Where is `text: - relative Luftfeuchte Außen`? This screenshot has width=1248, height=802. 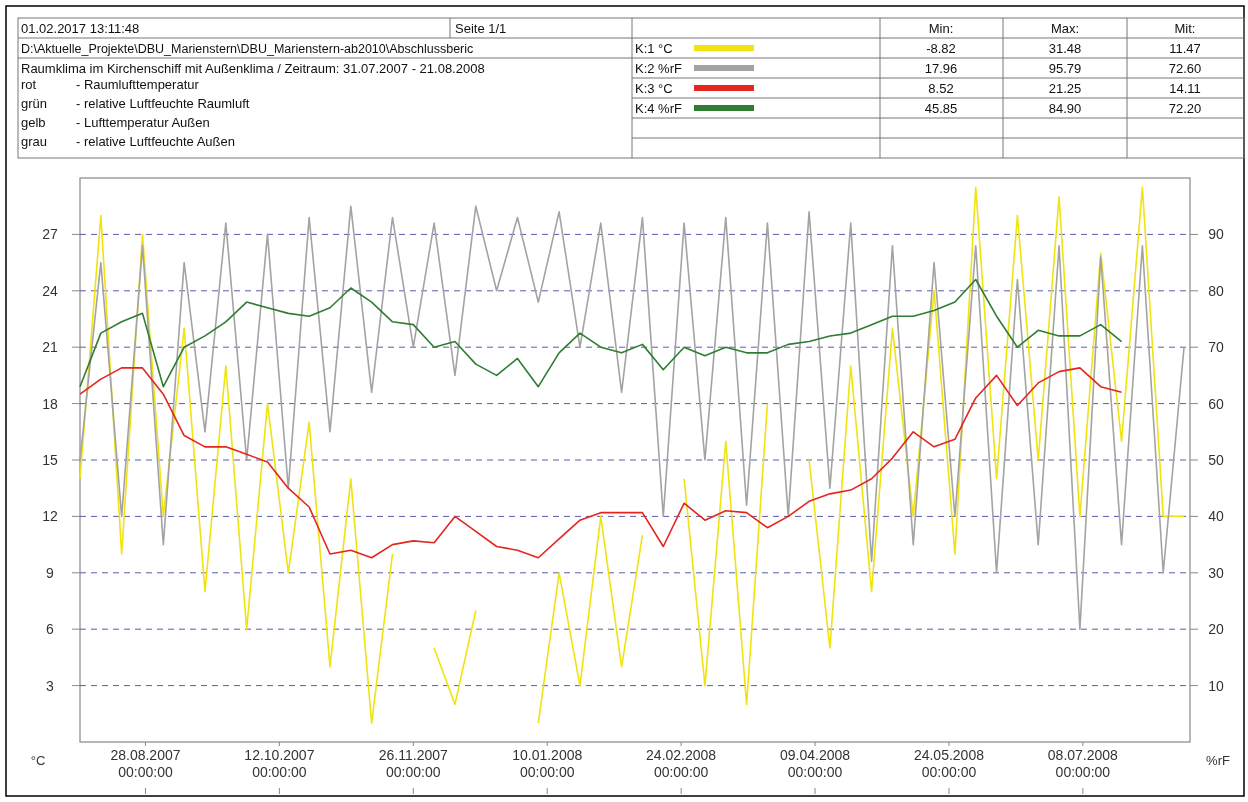
text: - relative Luftfeuchte Außen is located at coordinates (155, 141).